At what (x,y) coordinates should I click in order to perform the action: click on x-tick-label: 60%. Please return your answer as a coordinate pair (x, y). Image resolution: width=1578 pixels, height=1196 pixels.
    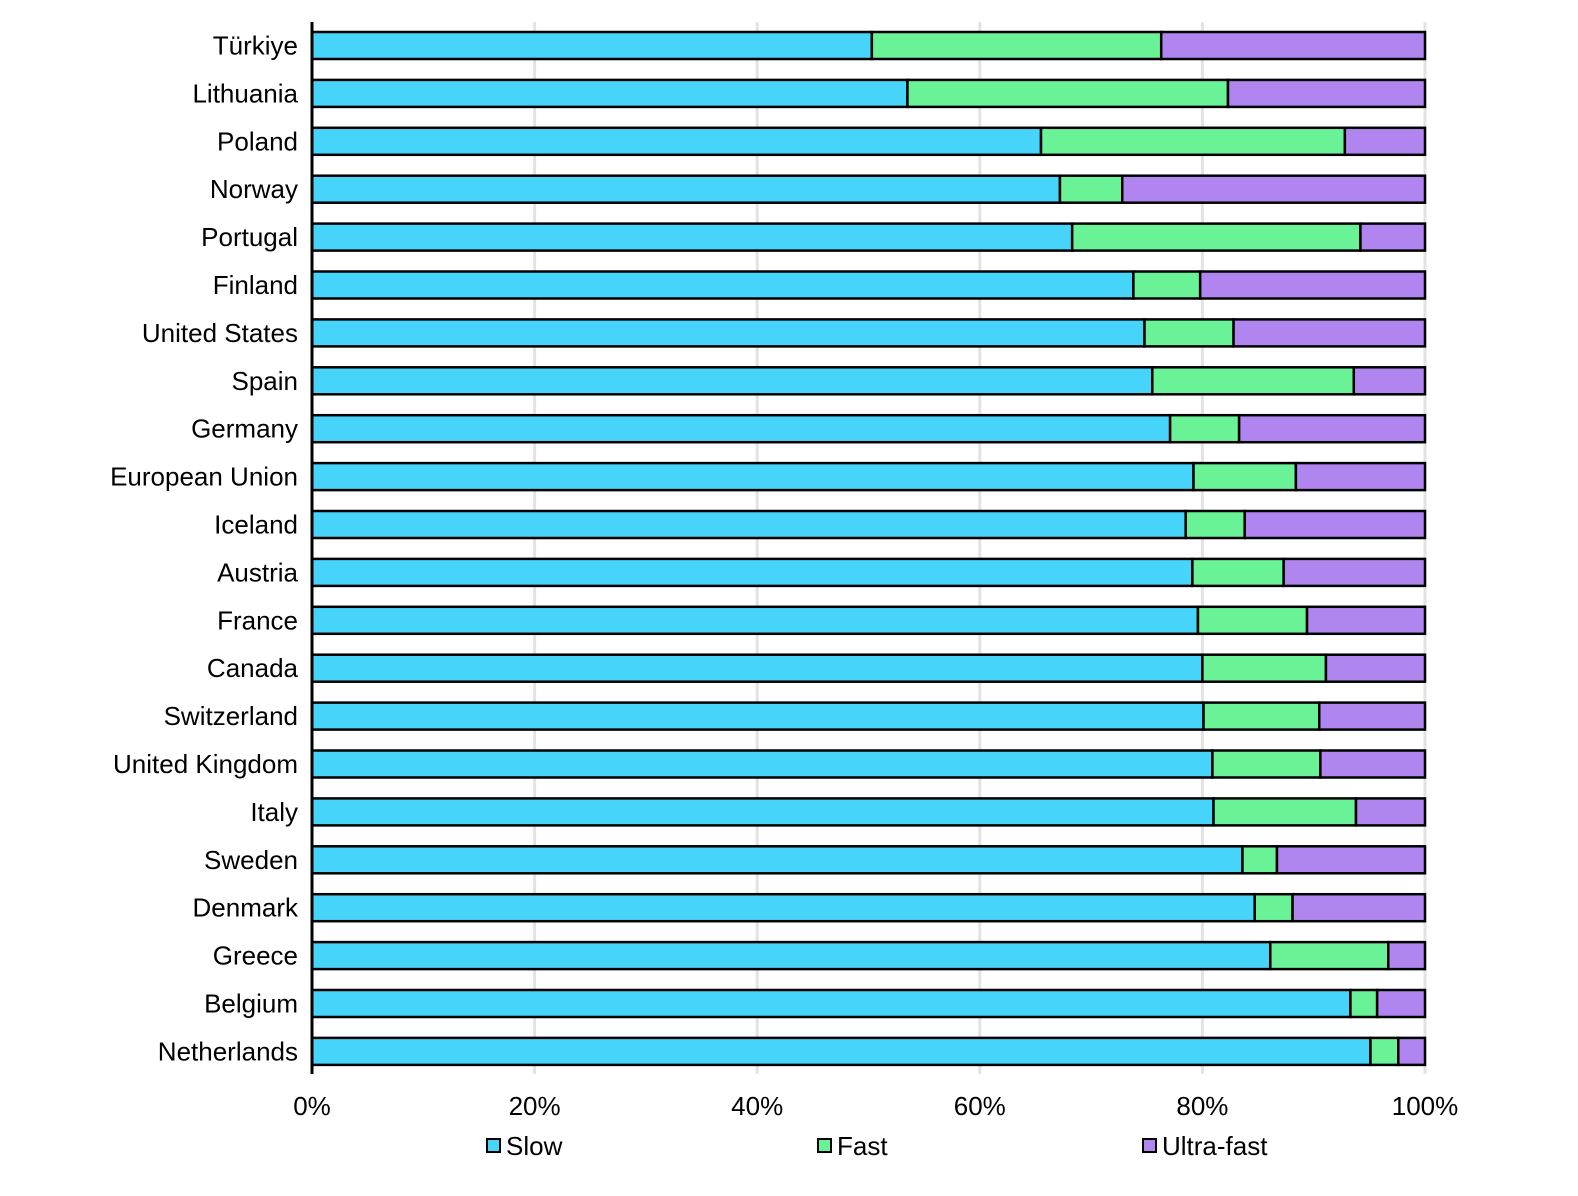
    Looking at the image, I should click on (980, 1106).